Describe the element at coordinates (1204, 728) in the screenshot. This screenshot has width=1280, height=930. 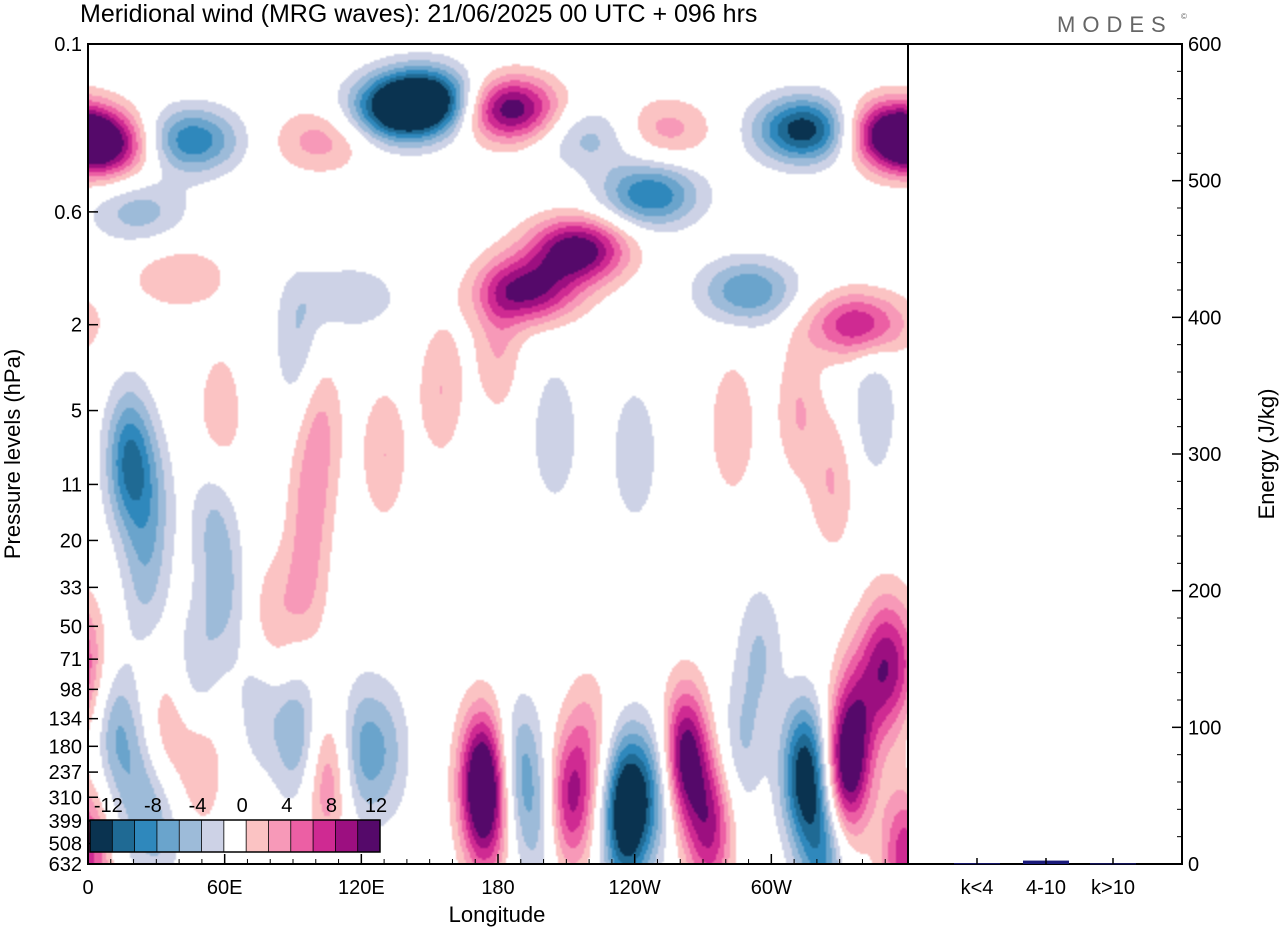
I see `energy-tick-label: 100` at that location.